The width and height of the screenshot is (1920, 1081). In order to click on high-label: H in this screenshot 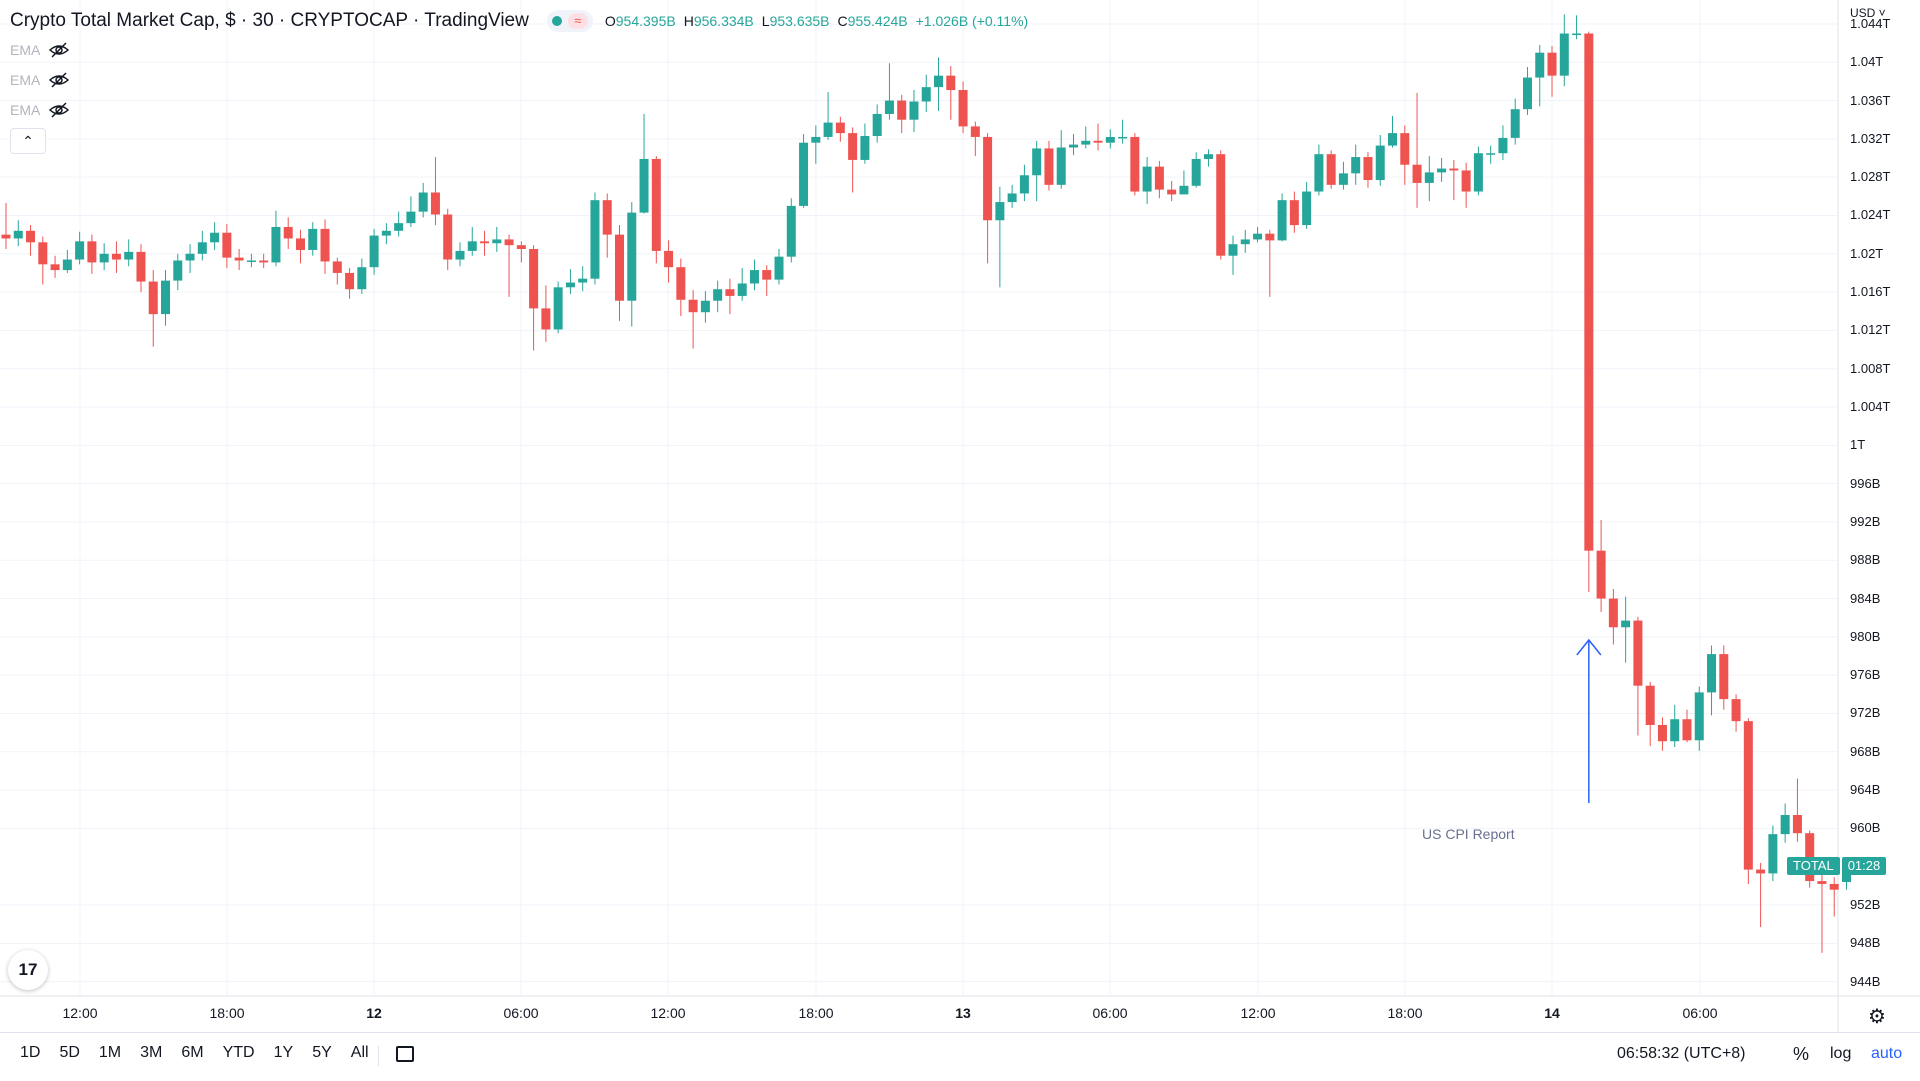, I will do `click(688, 21)`.